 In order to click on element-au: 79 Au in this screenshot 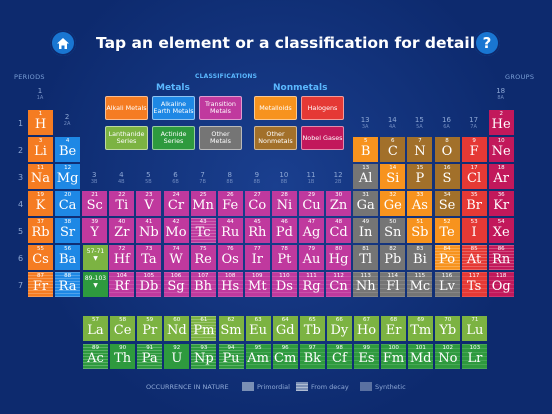, I will do `click(311, 257)`.